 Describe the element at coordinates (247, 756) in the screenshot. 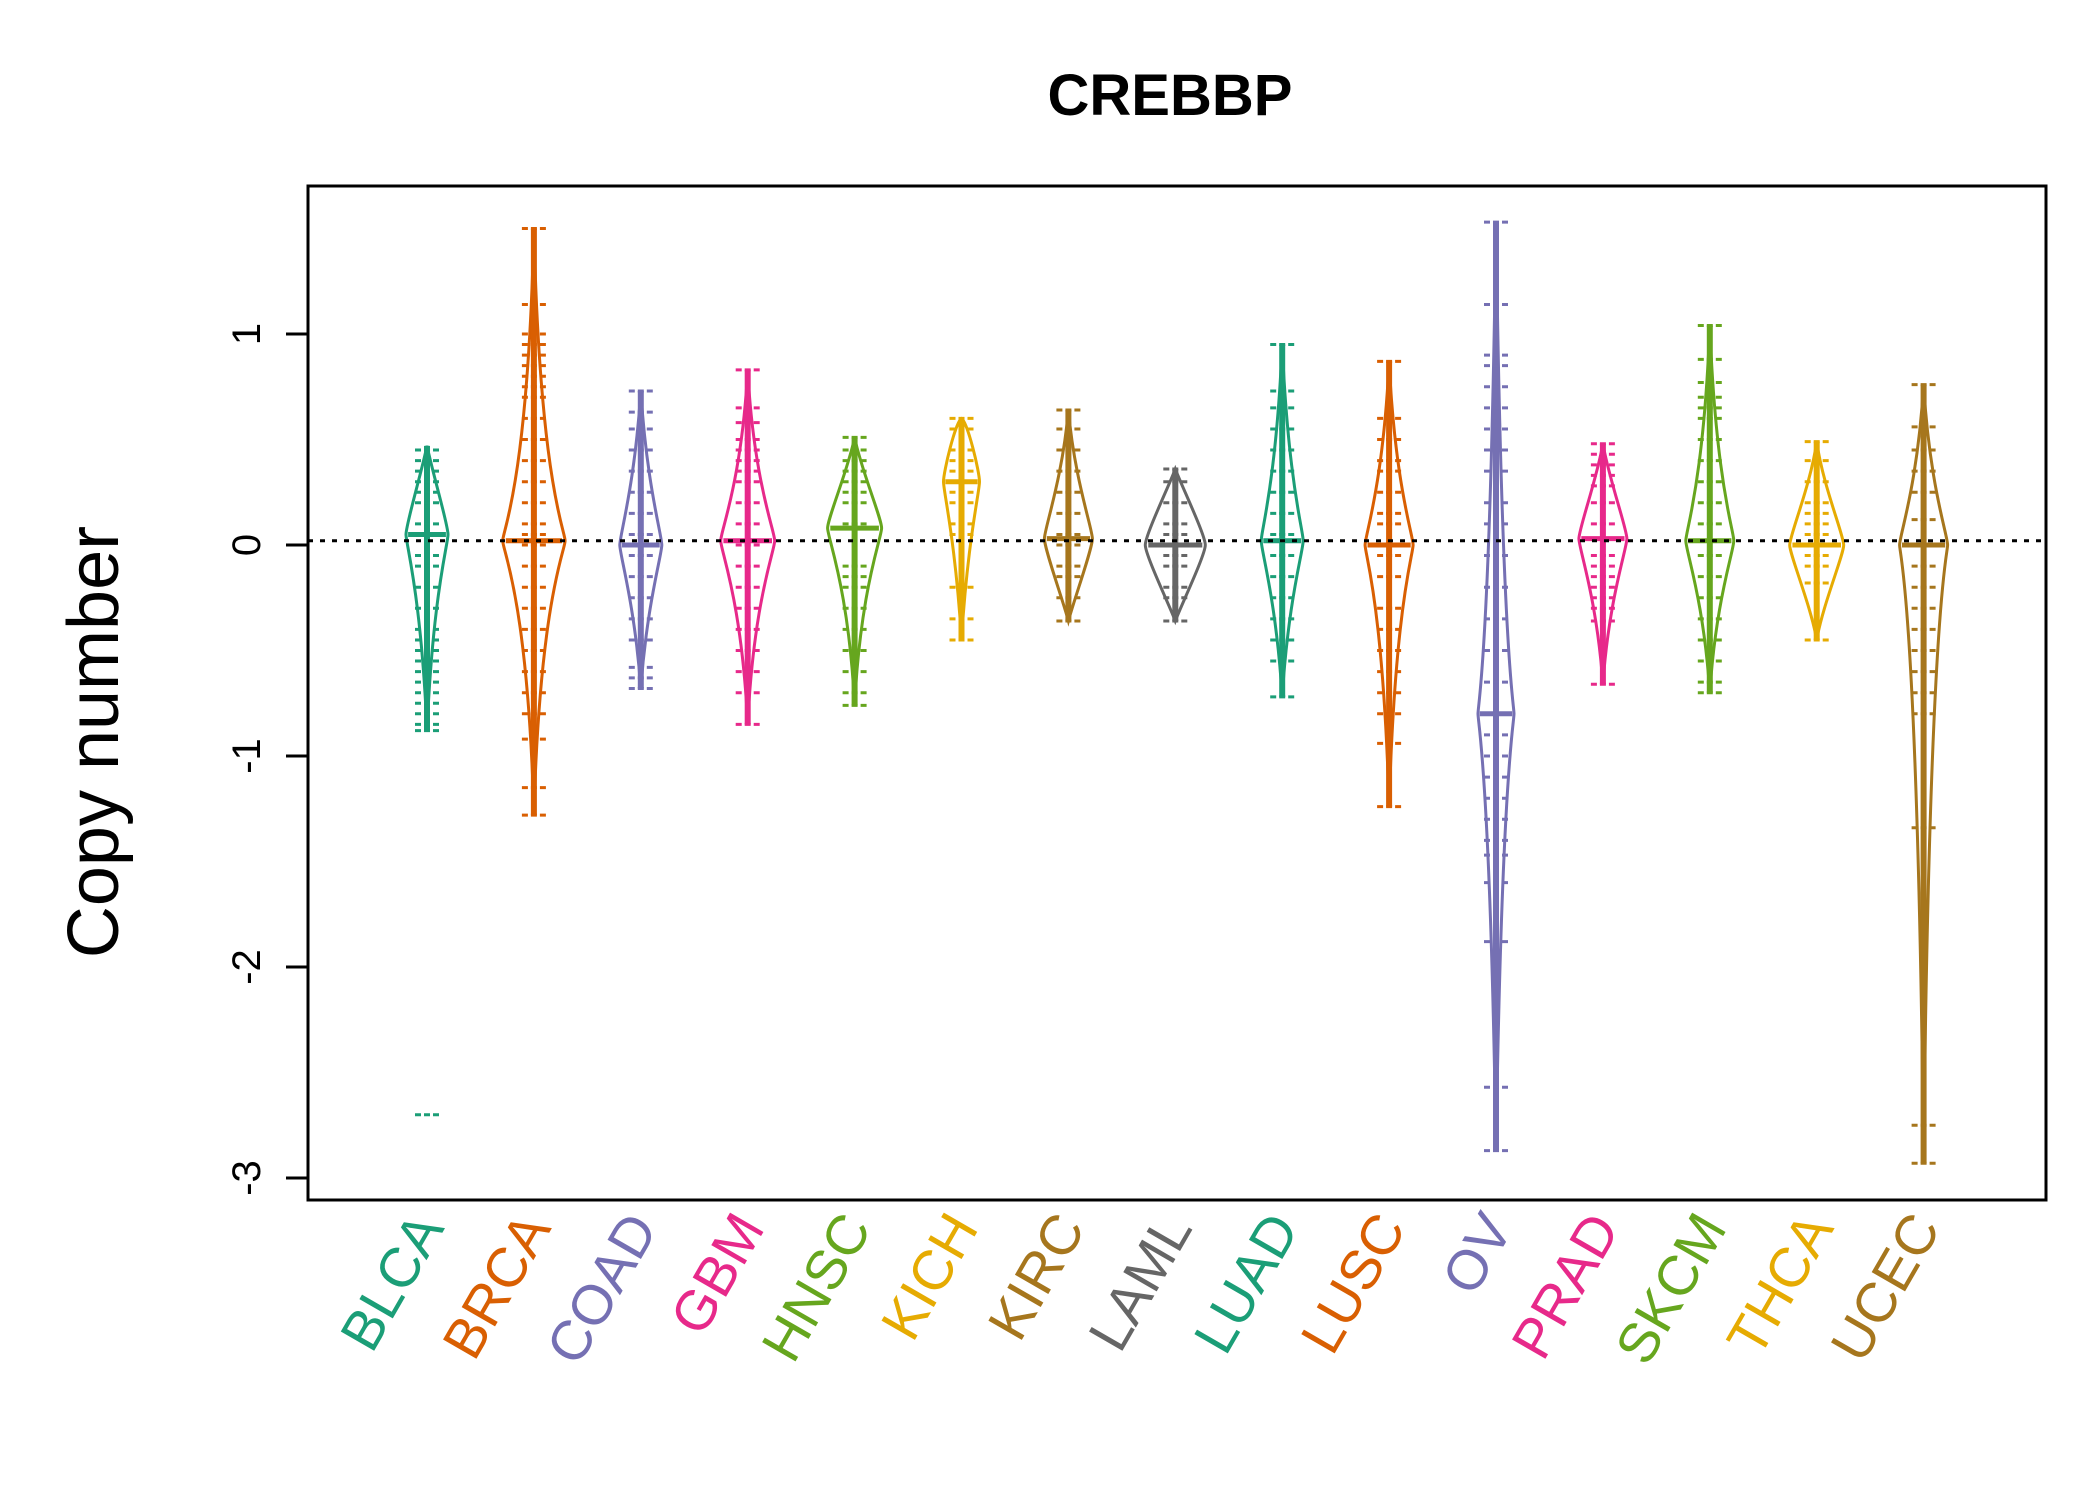

I see `y-tick-label: -1` at that location.